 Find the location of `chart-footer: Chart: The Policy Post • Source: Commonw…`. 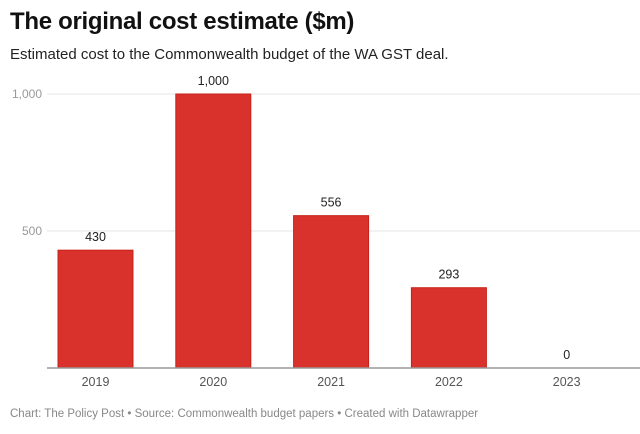

chart-footer: Chart: The Policy Post • Source: Commonw… is located at coordinates (244, 414).